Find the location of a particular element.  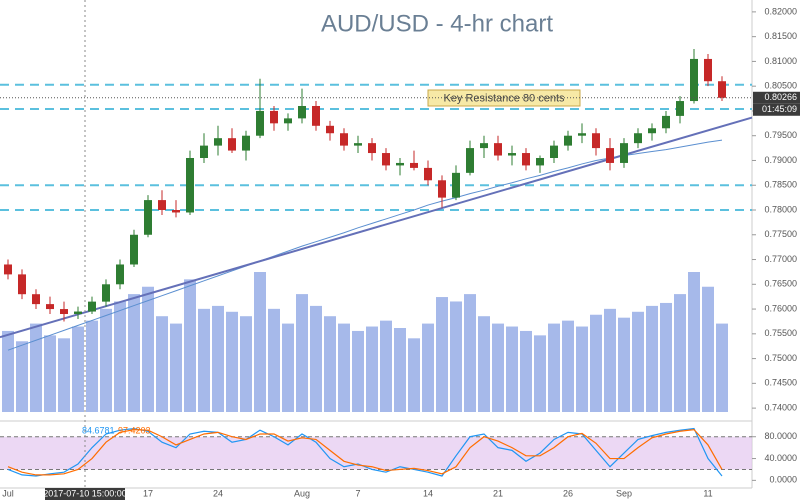

stoch-legend-value: 97.4203 is located at coordinates (134, 430).